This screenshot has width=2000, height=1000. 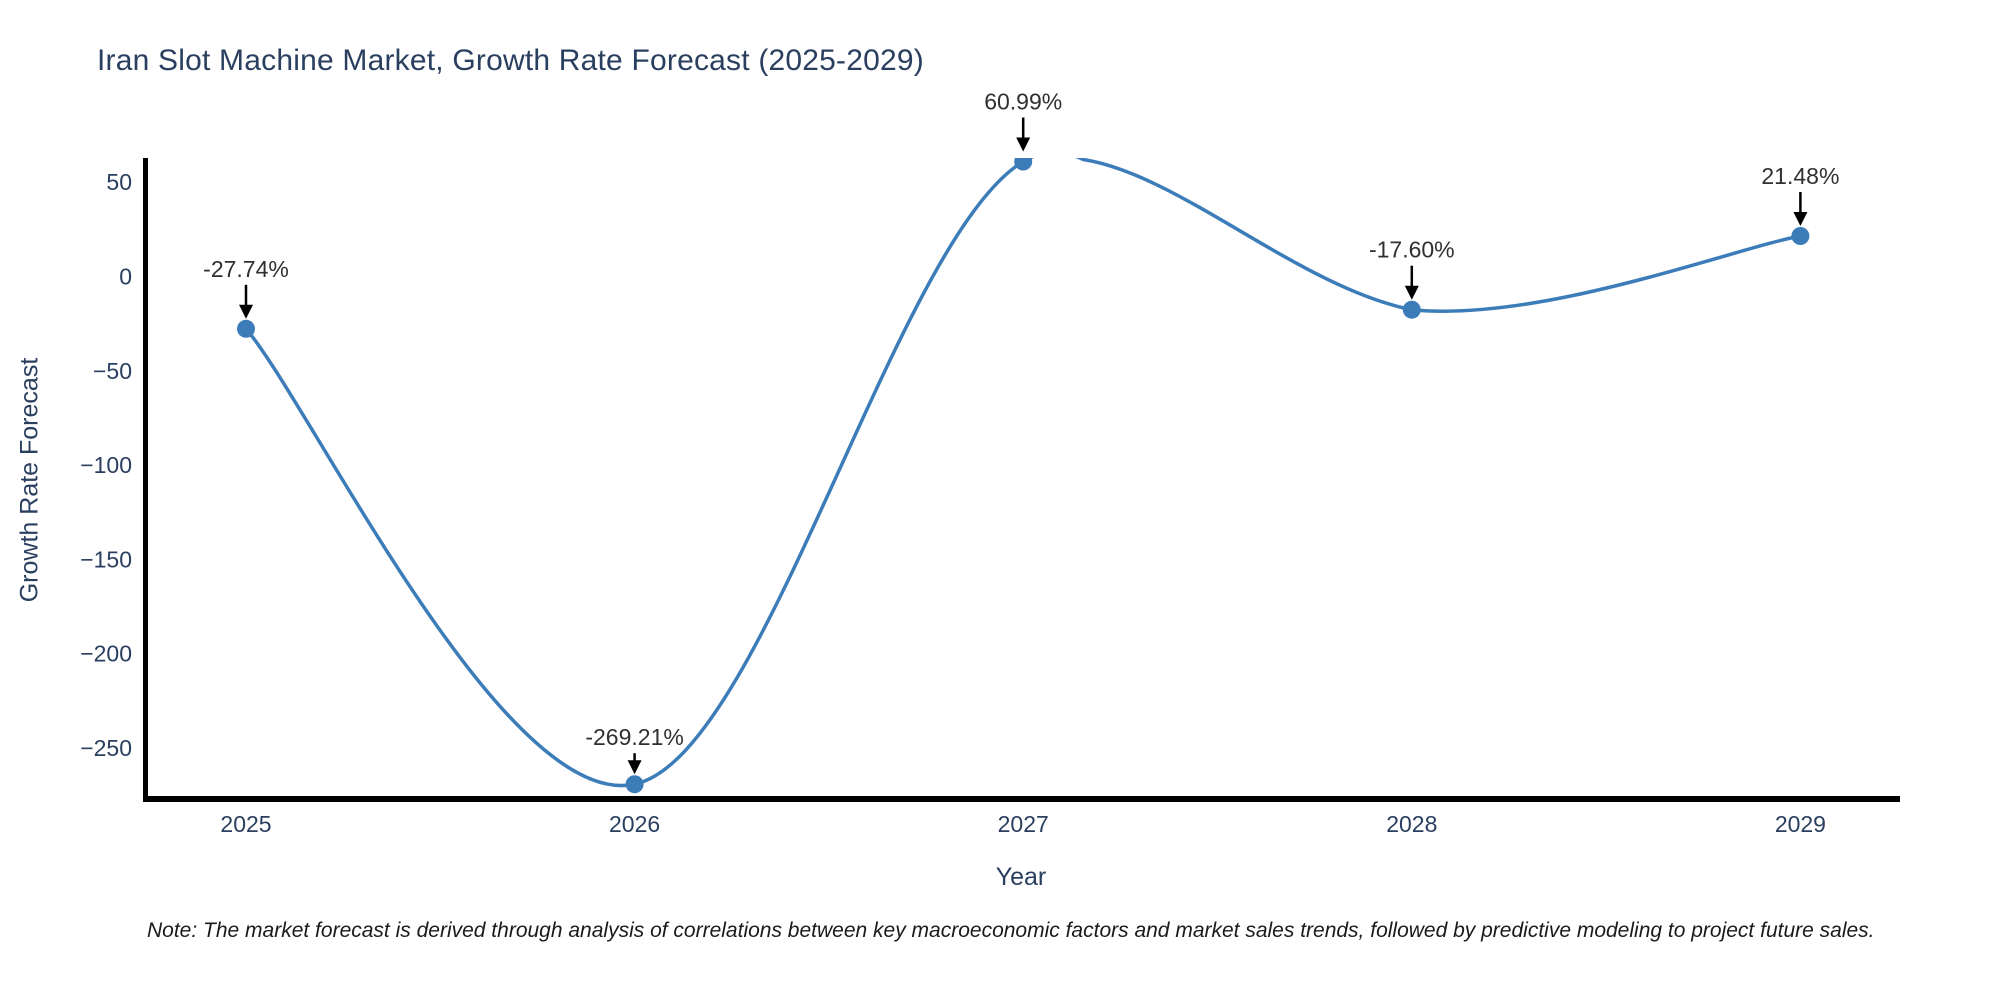 I want to click on point-annotation-2028: -17.60%, so click(x=1412, y=250).